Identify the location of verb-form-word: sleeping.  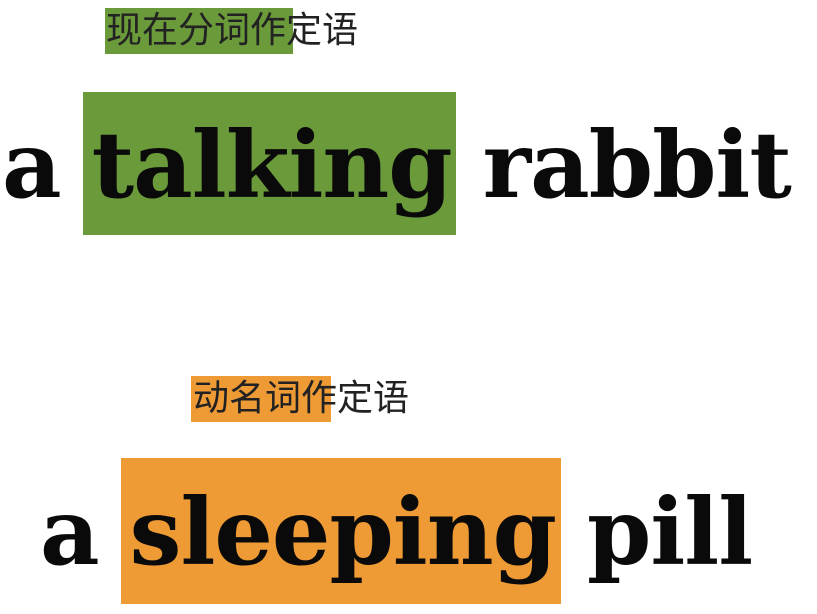
(343, 532).